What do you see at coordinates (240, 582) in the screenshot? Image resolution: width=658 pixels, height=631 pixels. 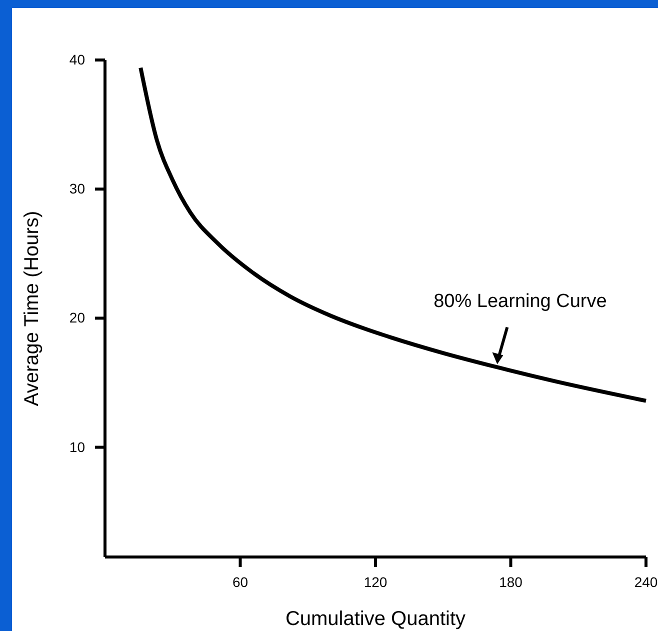 I see `x-tick-label: 60` at bounding box center [240, 582].